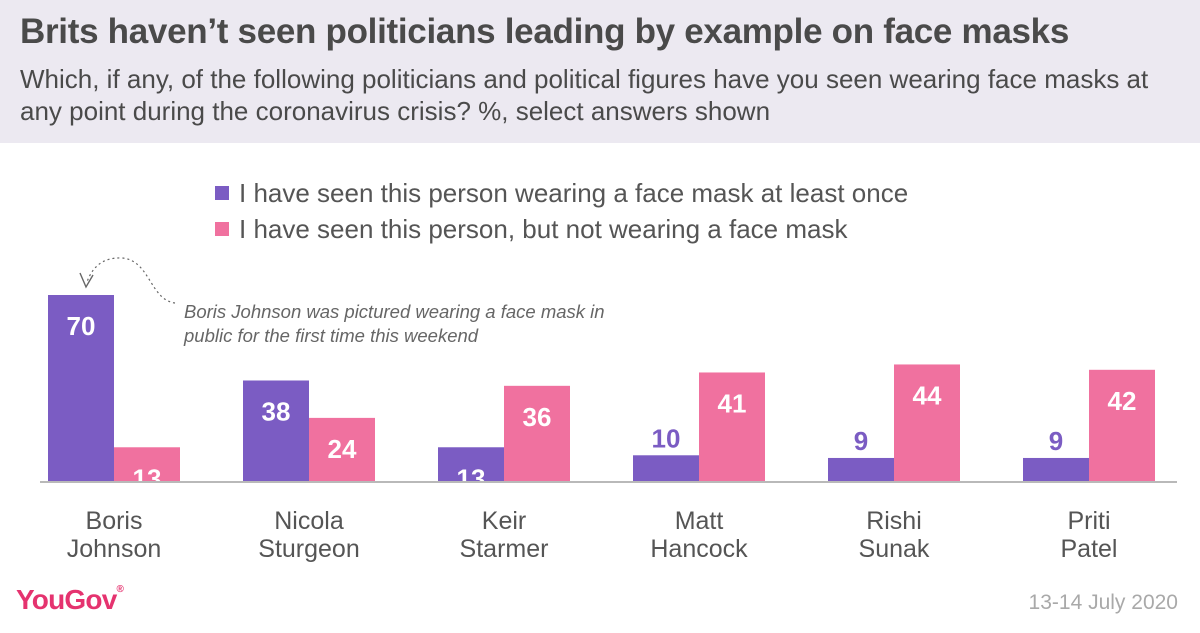  What do you see at coordinates (1122, 401) in the screenshot?
I see `bar-value-label: 42` at bounding box center [1122, 401].